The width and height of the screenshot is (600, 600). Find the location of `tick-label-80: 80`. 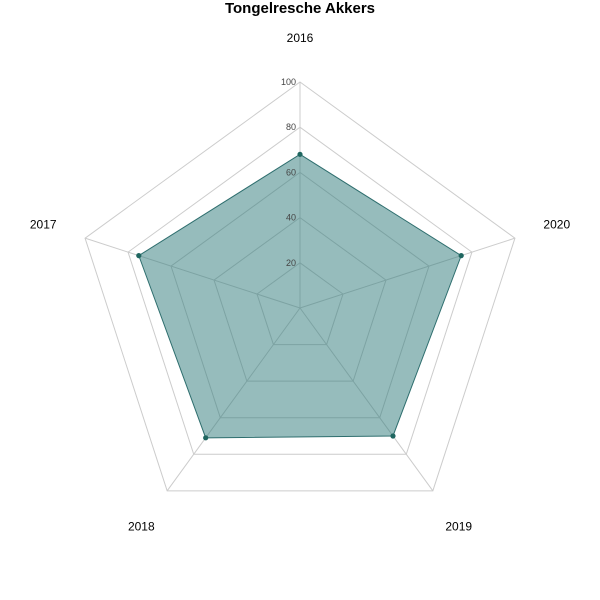

tick-label-80: 80 is located at coordinates (291, 127).